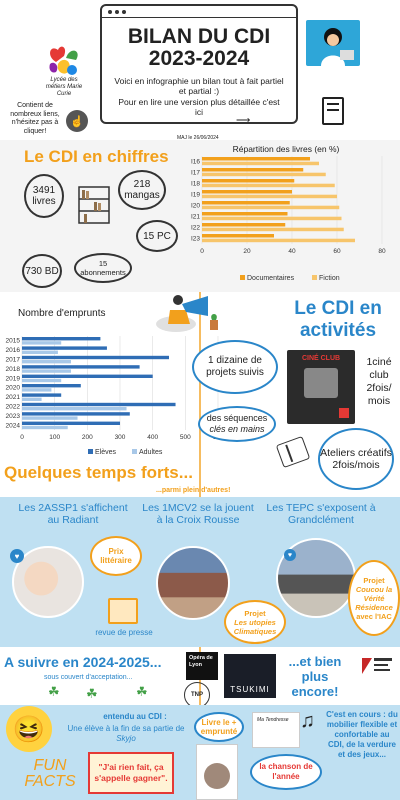 This screenshot has width=400, height=800. I want to click on verite-tail: avec l'IAC, so click(374, 616).